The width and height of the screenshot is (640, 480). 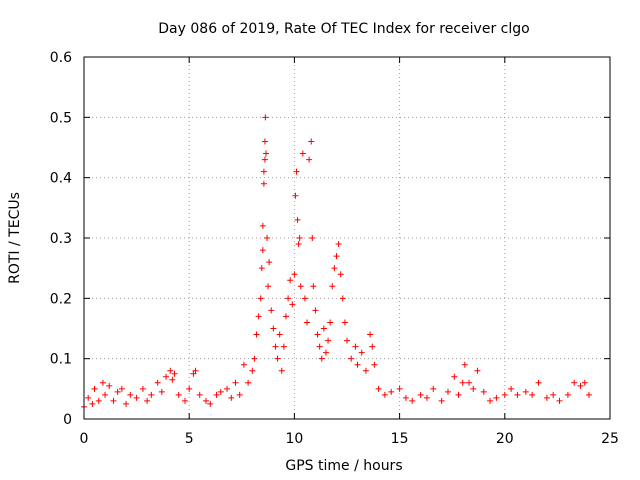 I want to click on x-tick-label: 25, so click(x=610, y=439).